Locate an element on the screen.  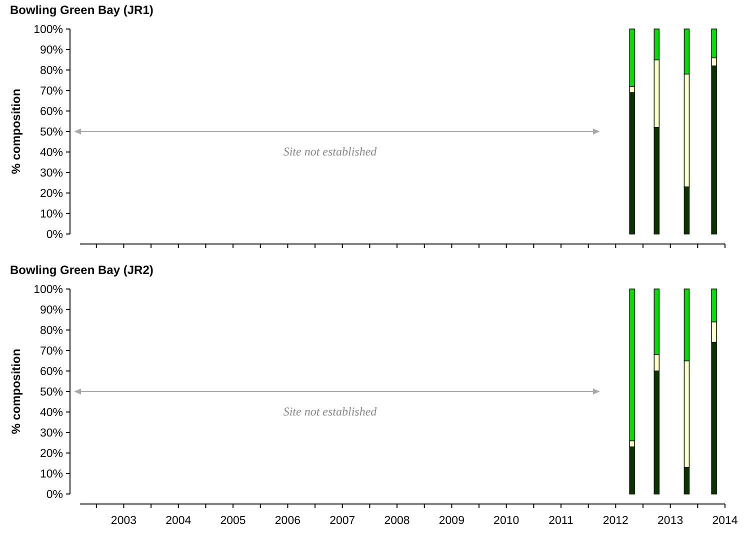
chart-title: Bowling Green Bay (JR2) is located at coordinates (82, 270).